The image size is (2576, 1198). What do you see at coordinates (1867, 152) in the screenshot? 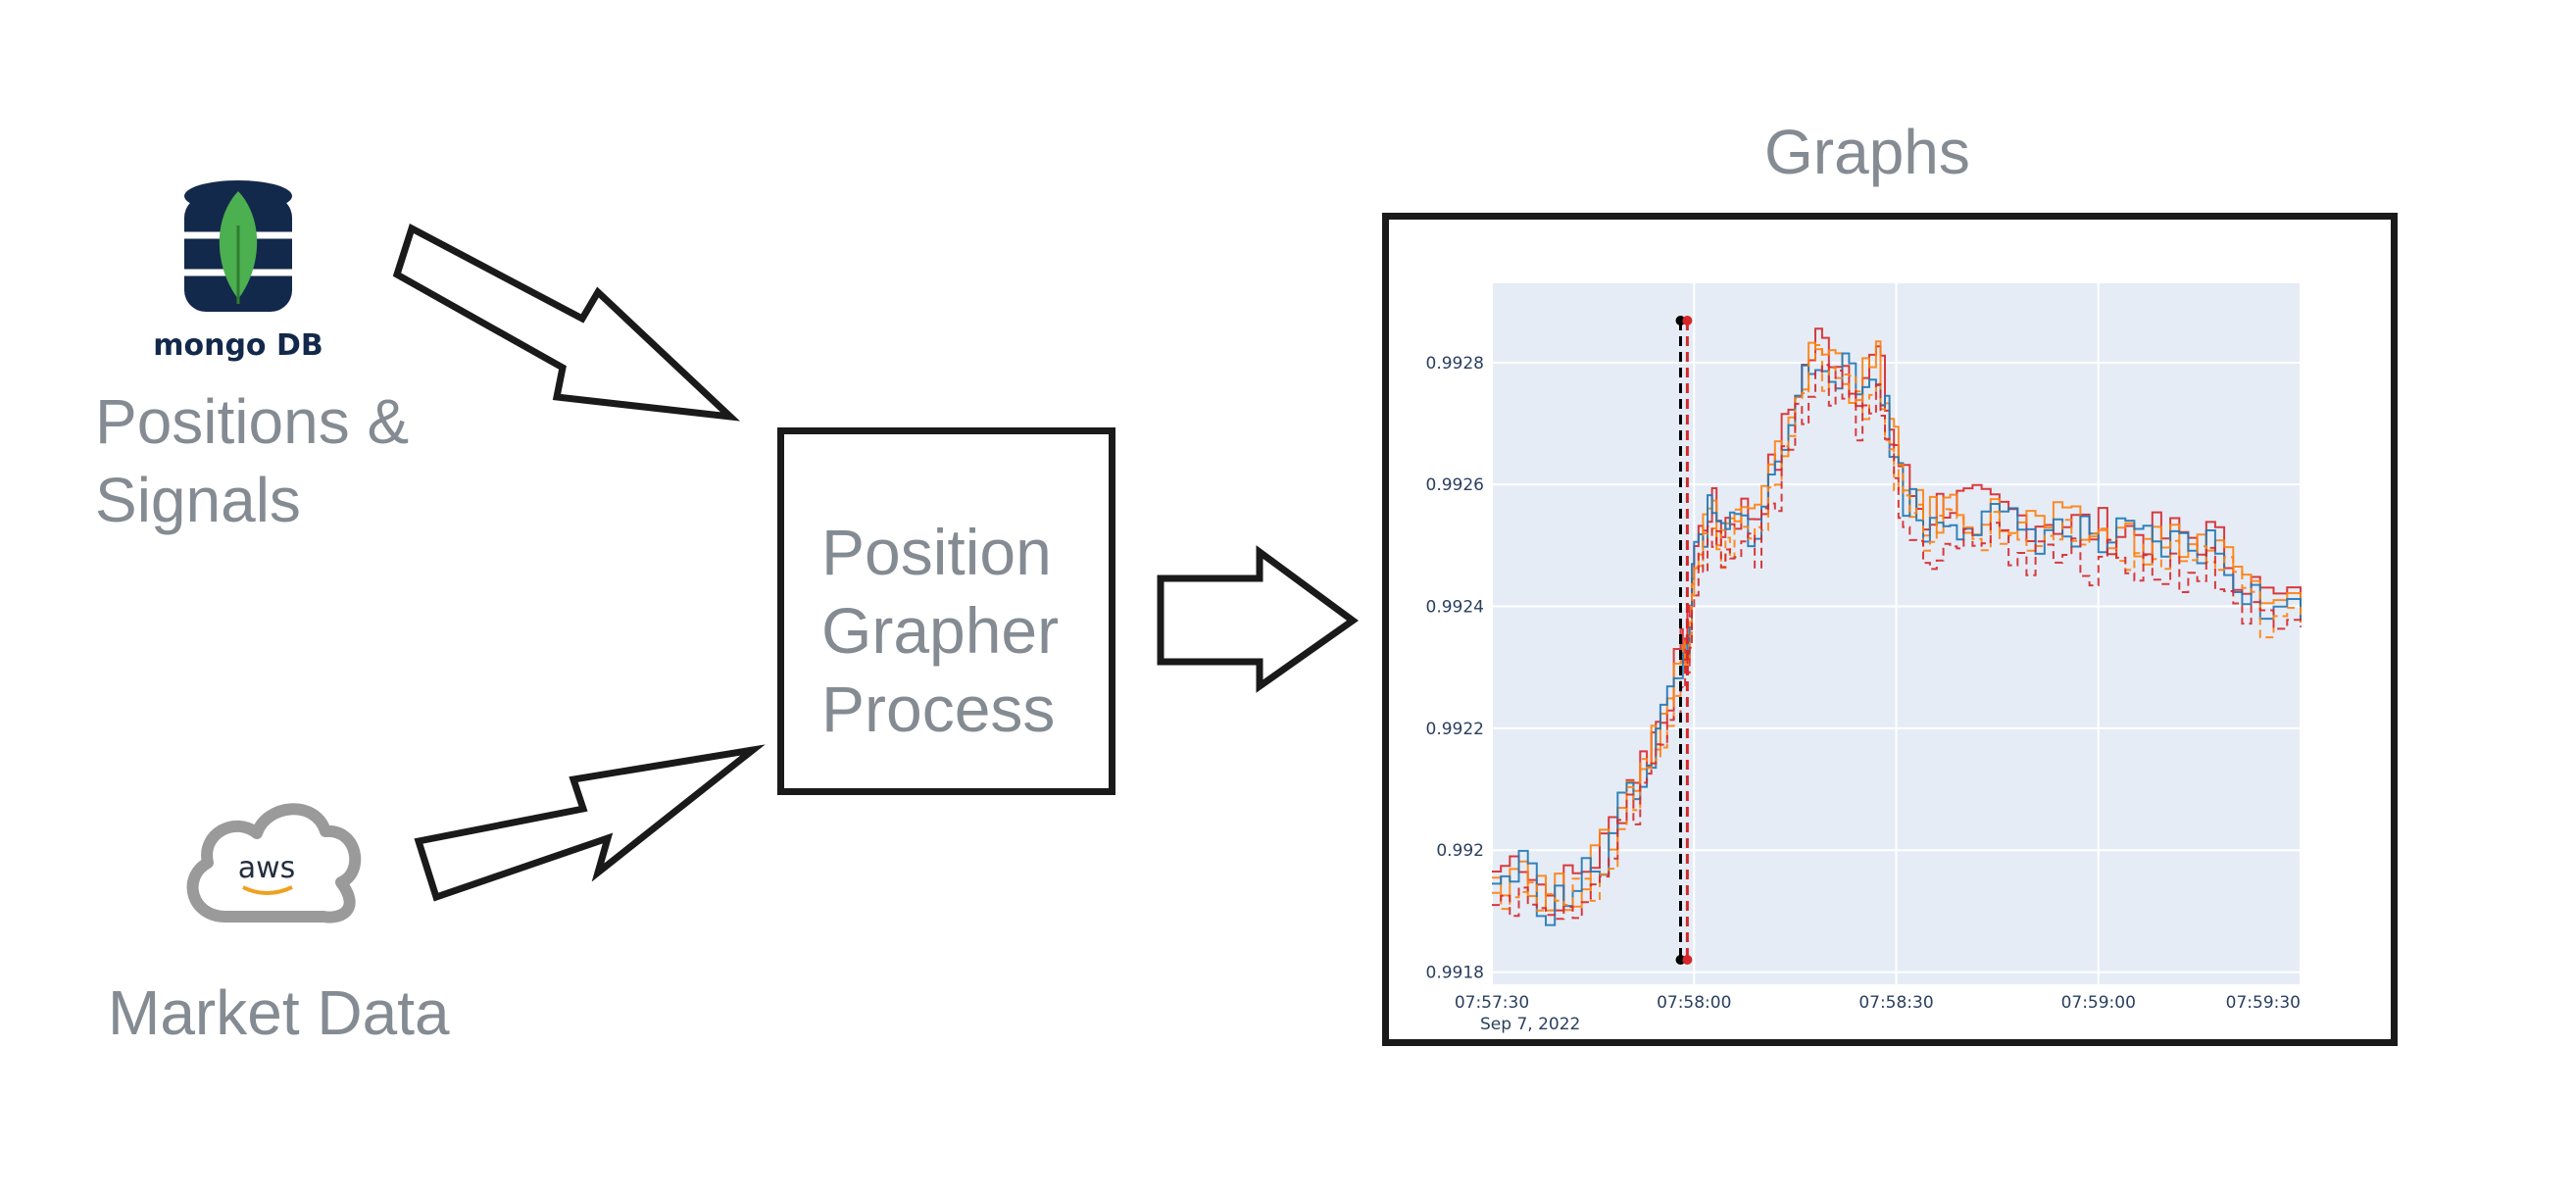
I see `graphs-title: Graphs` at bounding box center [1867, 152].